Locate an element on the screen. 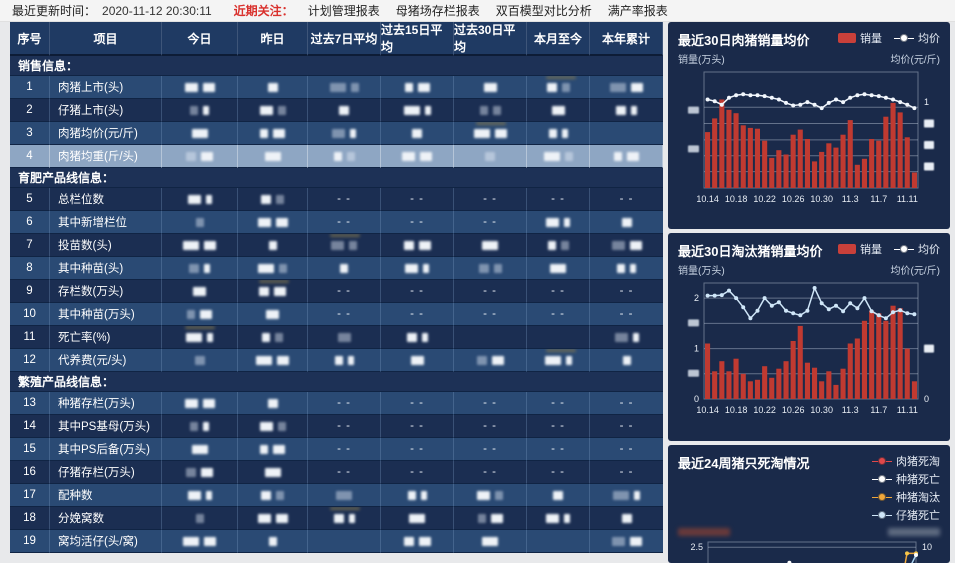 The width and height of the screenshot is (955, 563). svg-text: 10.14 is located at coordinates (707, 410).